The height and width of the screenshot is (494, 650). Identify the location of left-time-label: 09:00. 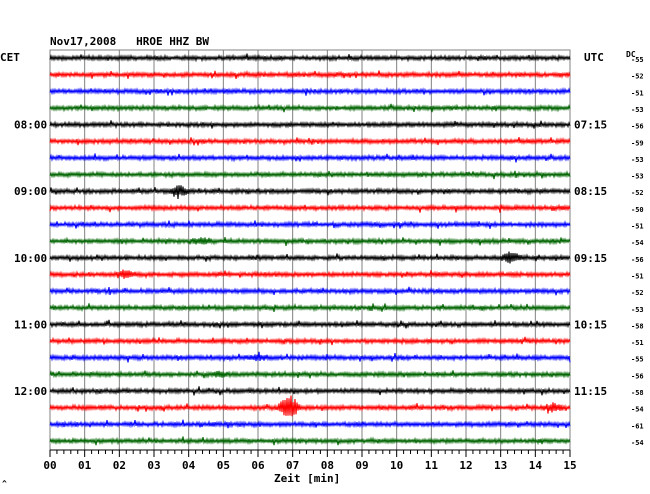
(30, 191).